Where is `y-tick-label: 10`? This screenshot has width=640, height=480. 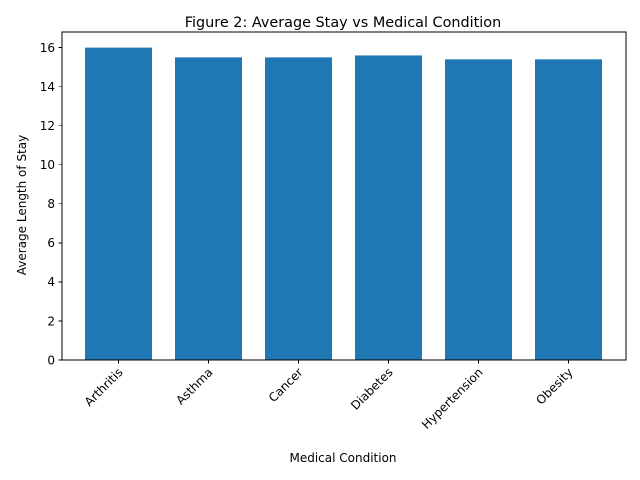
y-tick-label: 10 is located at coordinates (47, 165).